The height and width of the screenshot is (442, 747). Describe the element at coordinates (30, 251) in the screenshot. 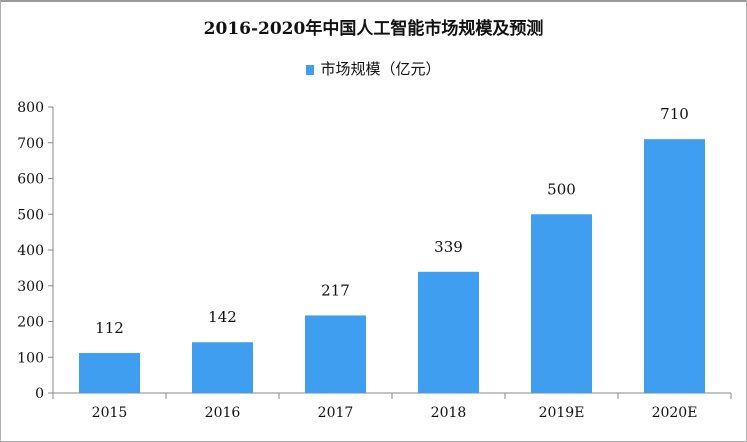

I see `y-tick-label: 400` at that location.